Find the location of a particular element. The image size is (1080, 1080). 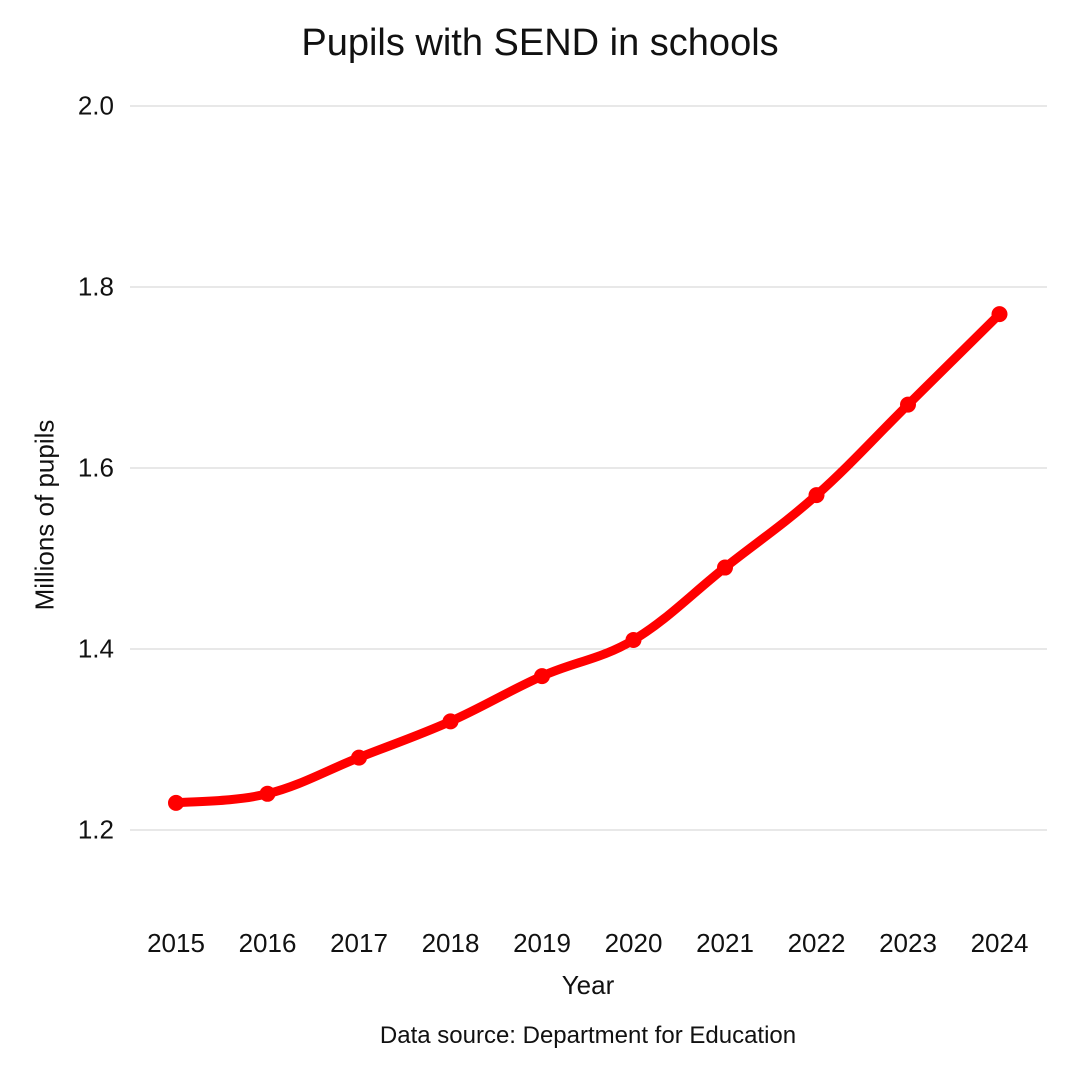

x-axis-label: Year is located at coordinates (588, 985).